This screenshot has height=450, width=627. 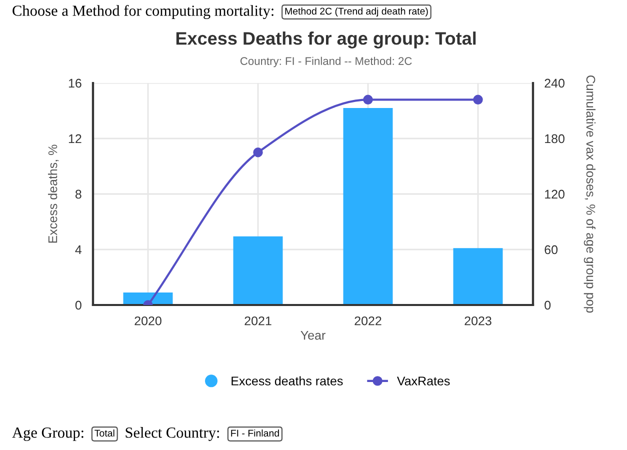 I want to click on x-tick-label: 2023, so click(x=478, y=321).